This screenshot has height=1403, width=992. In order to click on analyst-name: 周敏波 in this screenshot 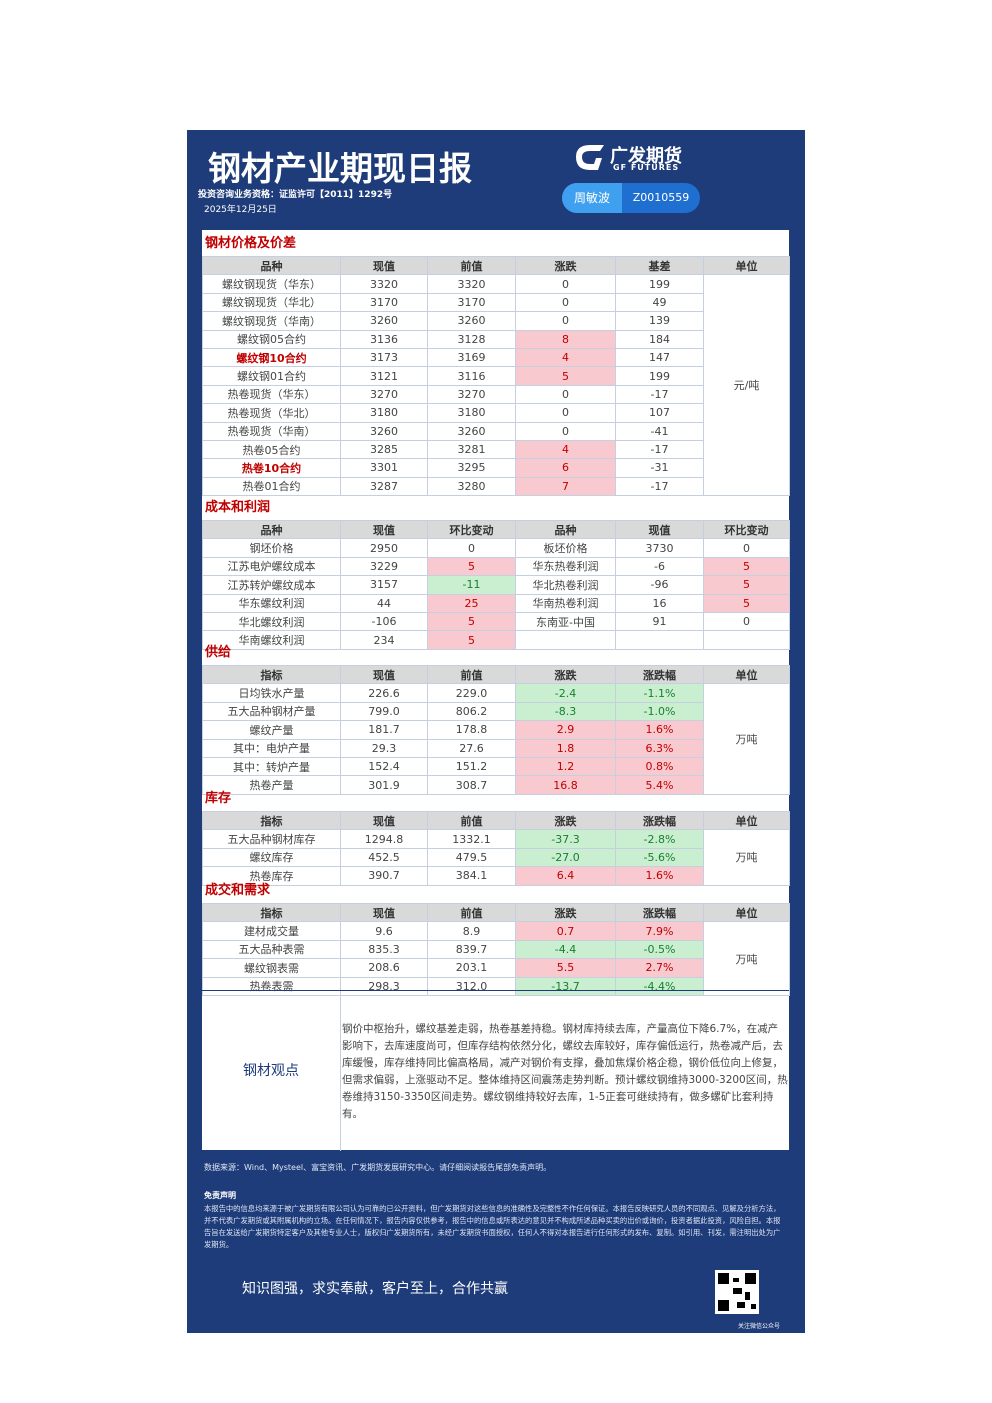, I will do `click(592, 198)`.